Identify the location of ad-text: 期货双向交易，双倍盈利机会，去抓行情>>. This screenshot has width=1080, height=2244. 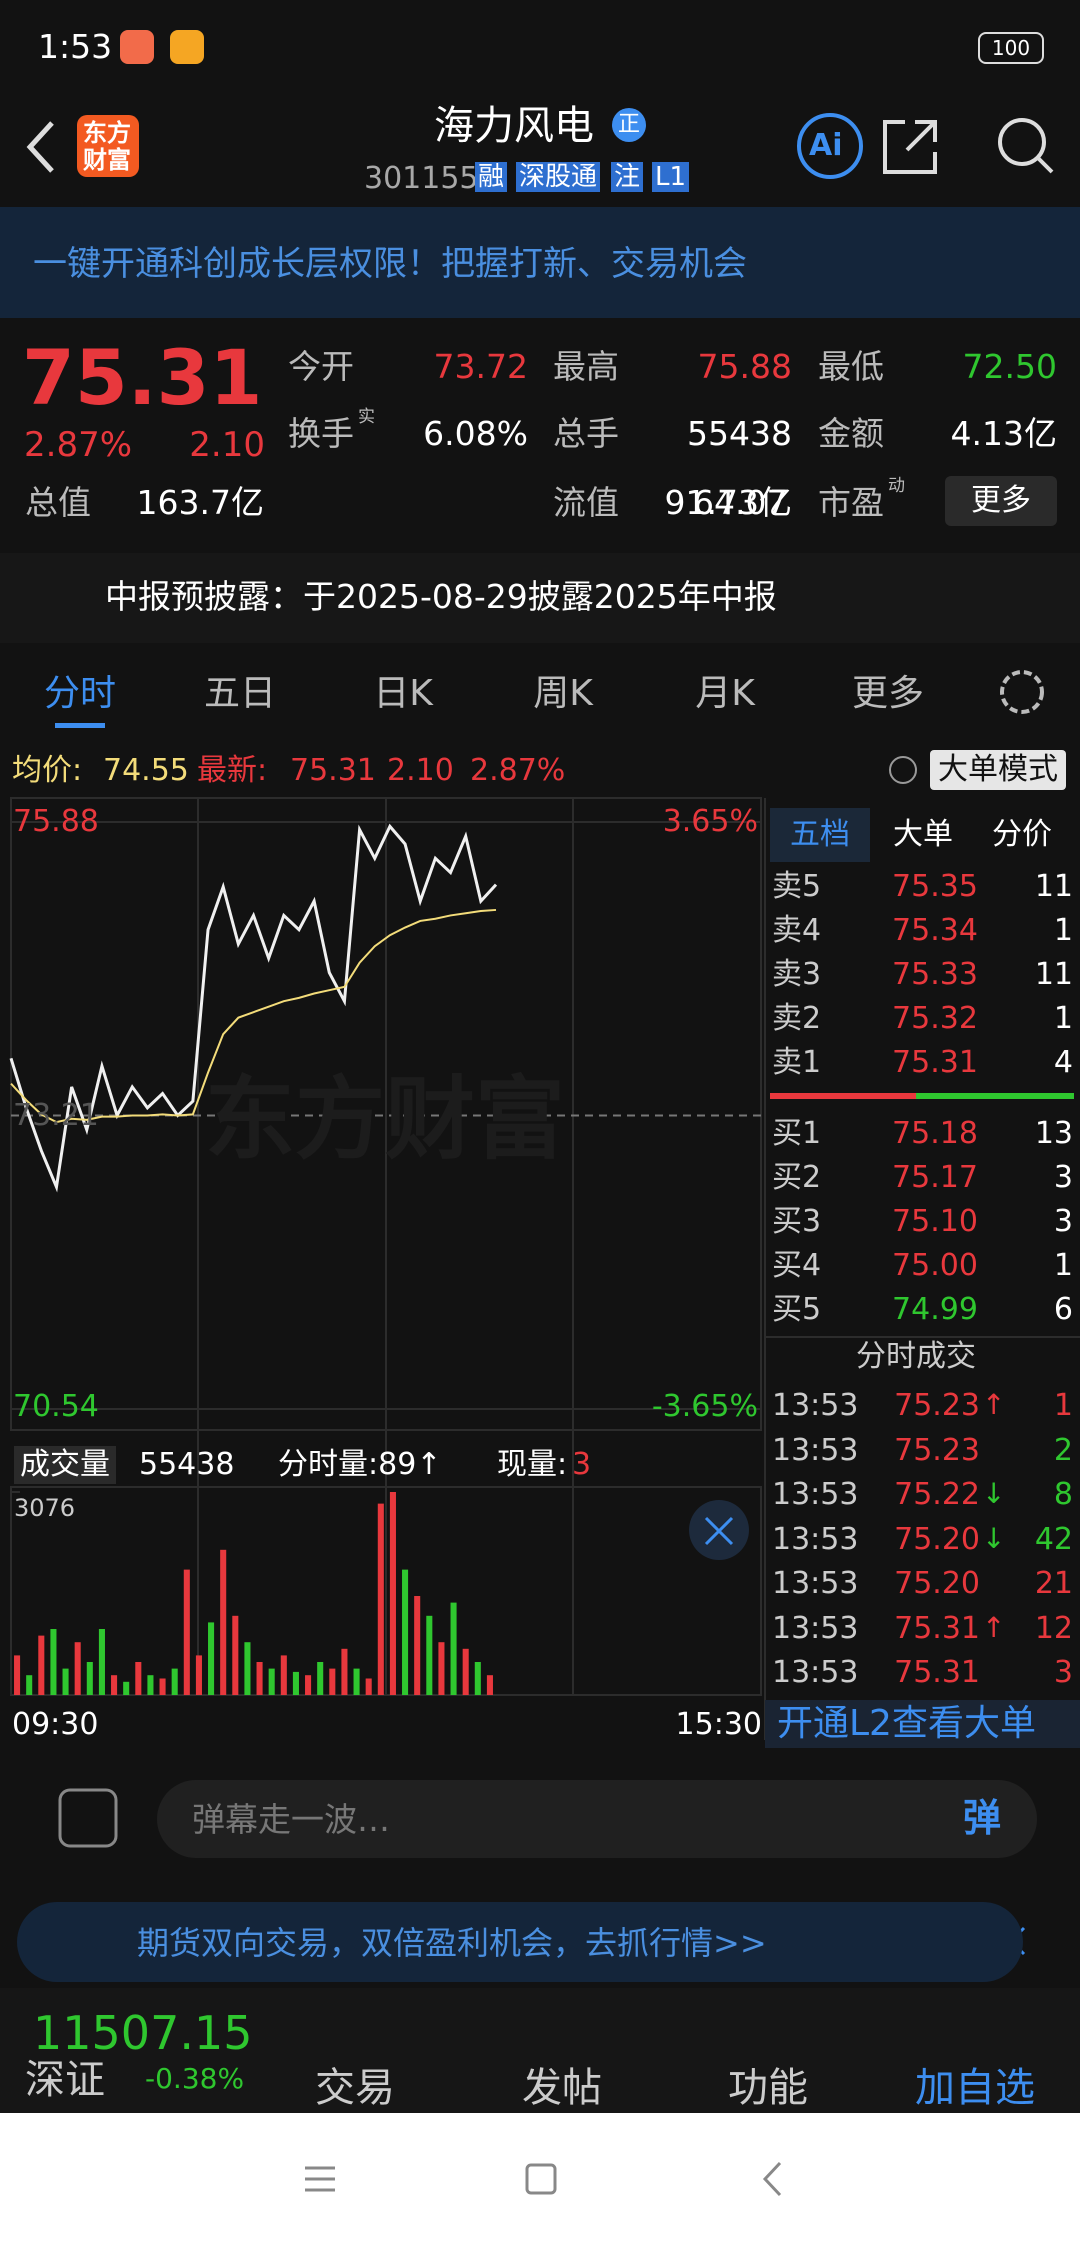
(452, 1943).